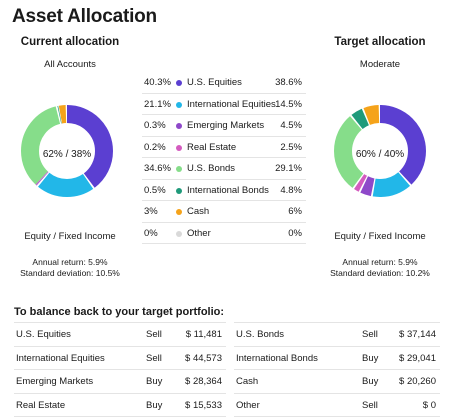  Describe the element at coordinates (247, 381) in the screenshot. I see `balance-asset-name: Cash` at that location.